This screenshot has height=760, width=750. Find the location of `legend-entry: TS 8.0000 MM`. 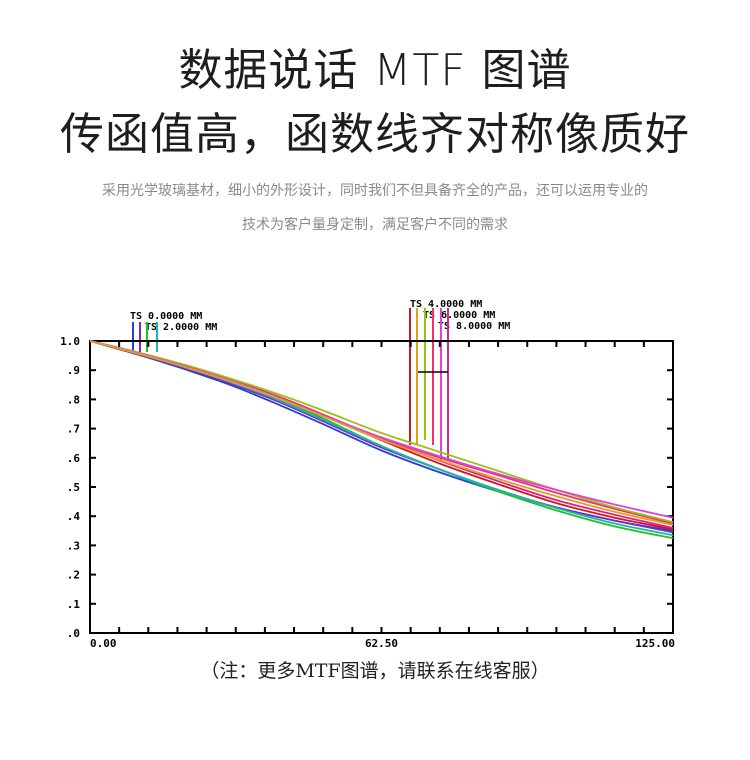

legend-entry: TS 8.0000 MM is located at coordinates (474, 326).